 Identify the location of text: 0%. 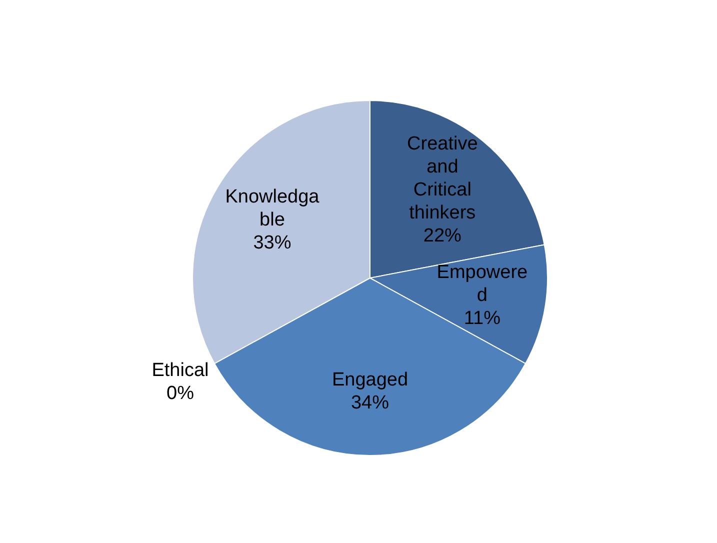
(180, 393).